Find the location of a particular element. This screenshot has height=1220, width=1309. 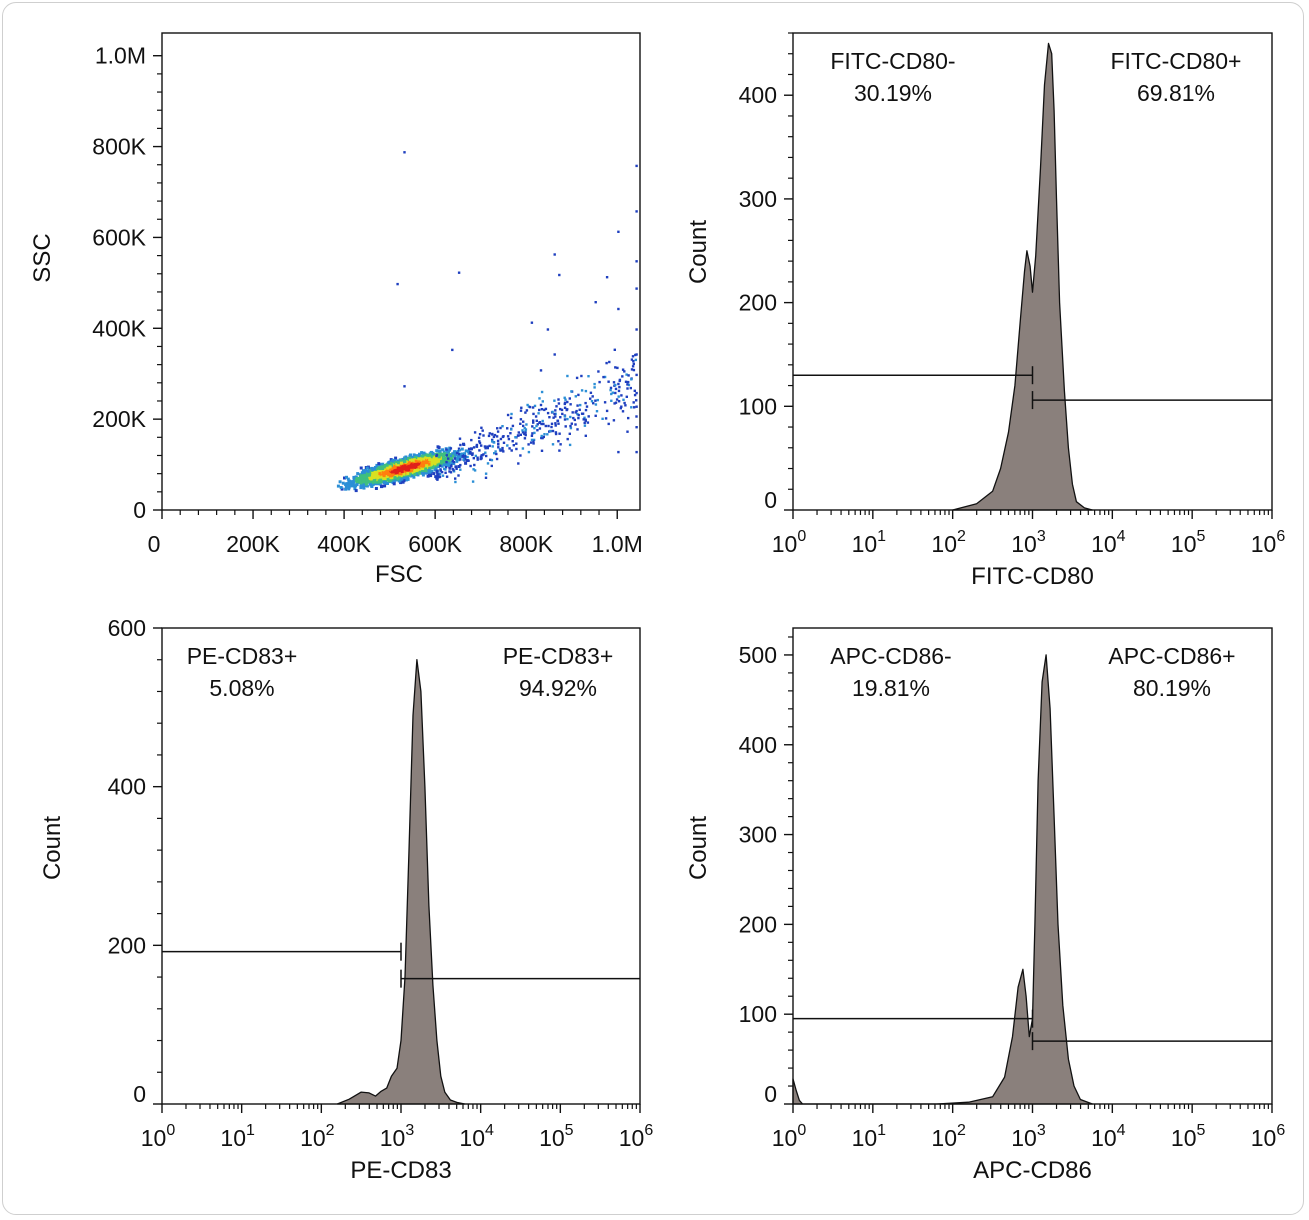

x-tick-label: 1.0M is located at coordinates (617, 544).